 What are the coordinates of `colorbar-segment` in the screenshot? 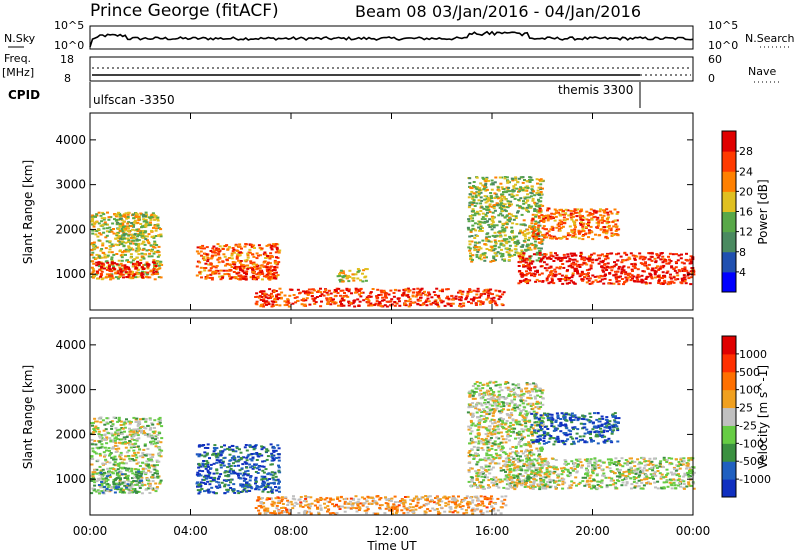 It's located at (729, 161).